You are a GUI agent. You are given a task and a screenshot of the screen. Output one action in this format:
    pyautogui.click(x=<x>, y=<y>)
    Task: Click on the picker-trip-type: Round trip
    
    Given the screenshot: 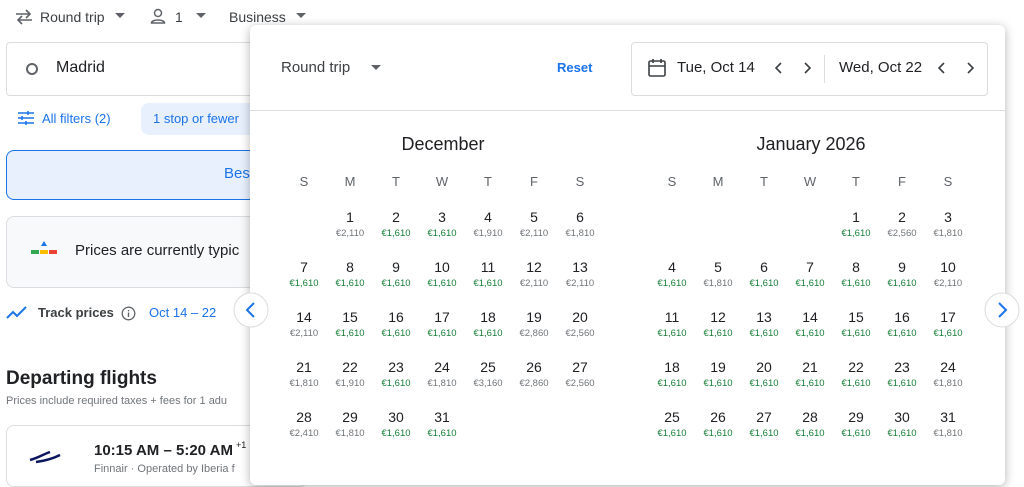 What is the action you would take?
    pyautogui.click(x=316, y=67)
    